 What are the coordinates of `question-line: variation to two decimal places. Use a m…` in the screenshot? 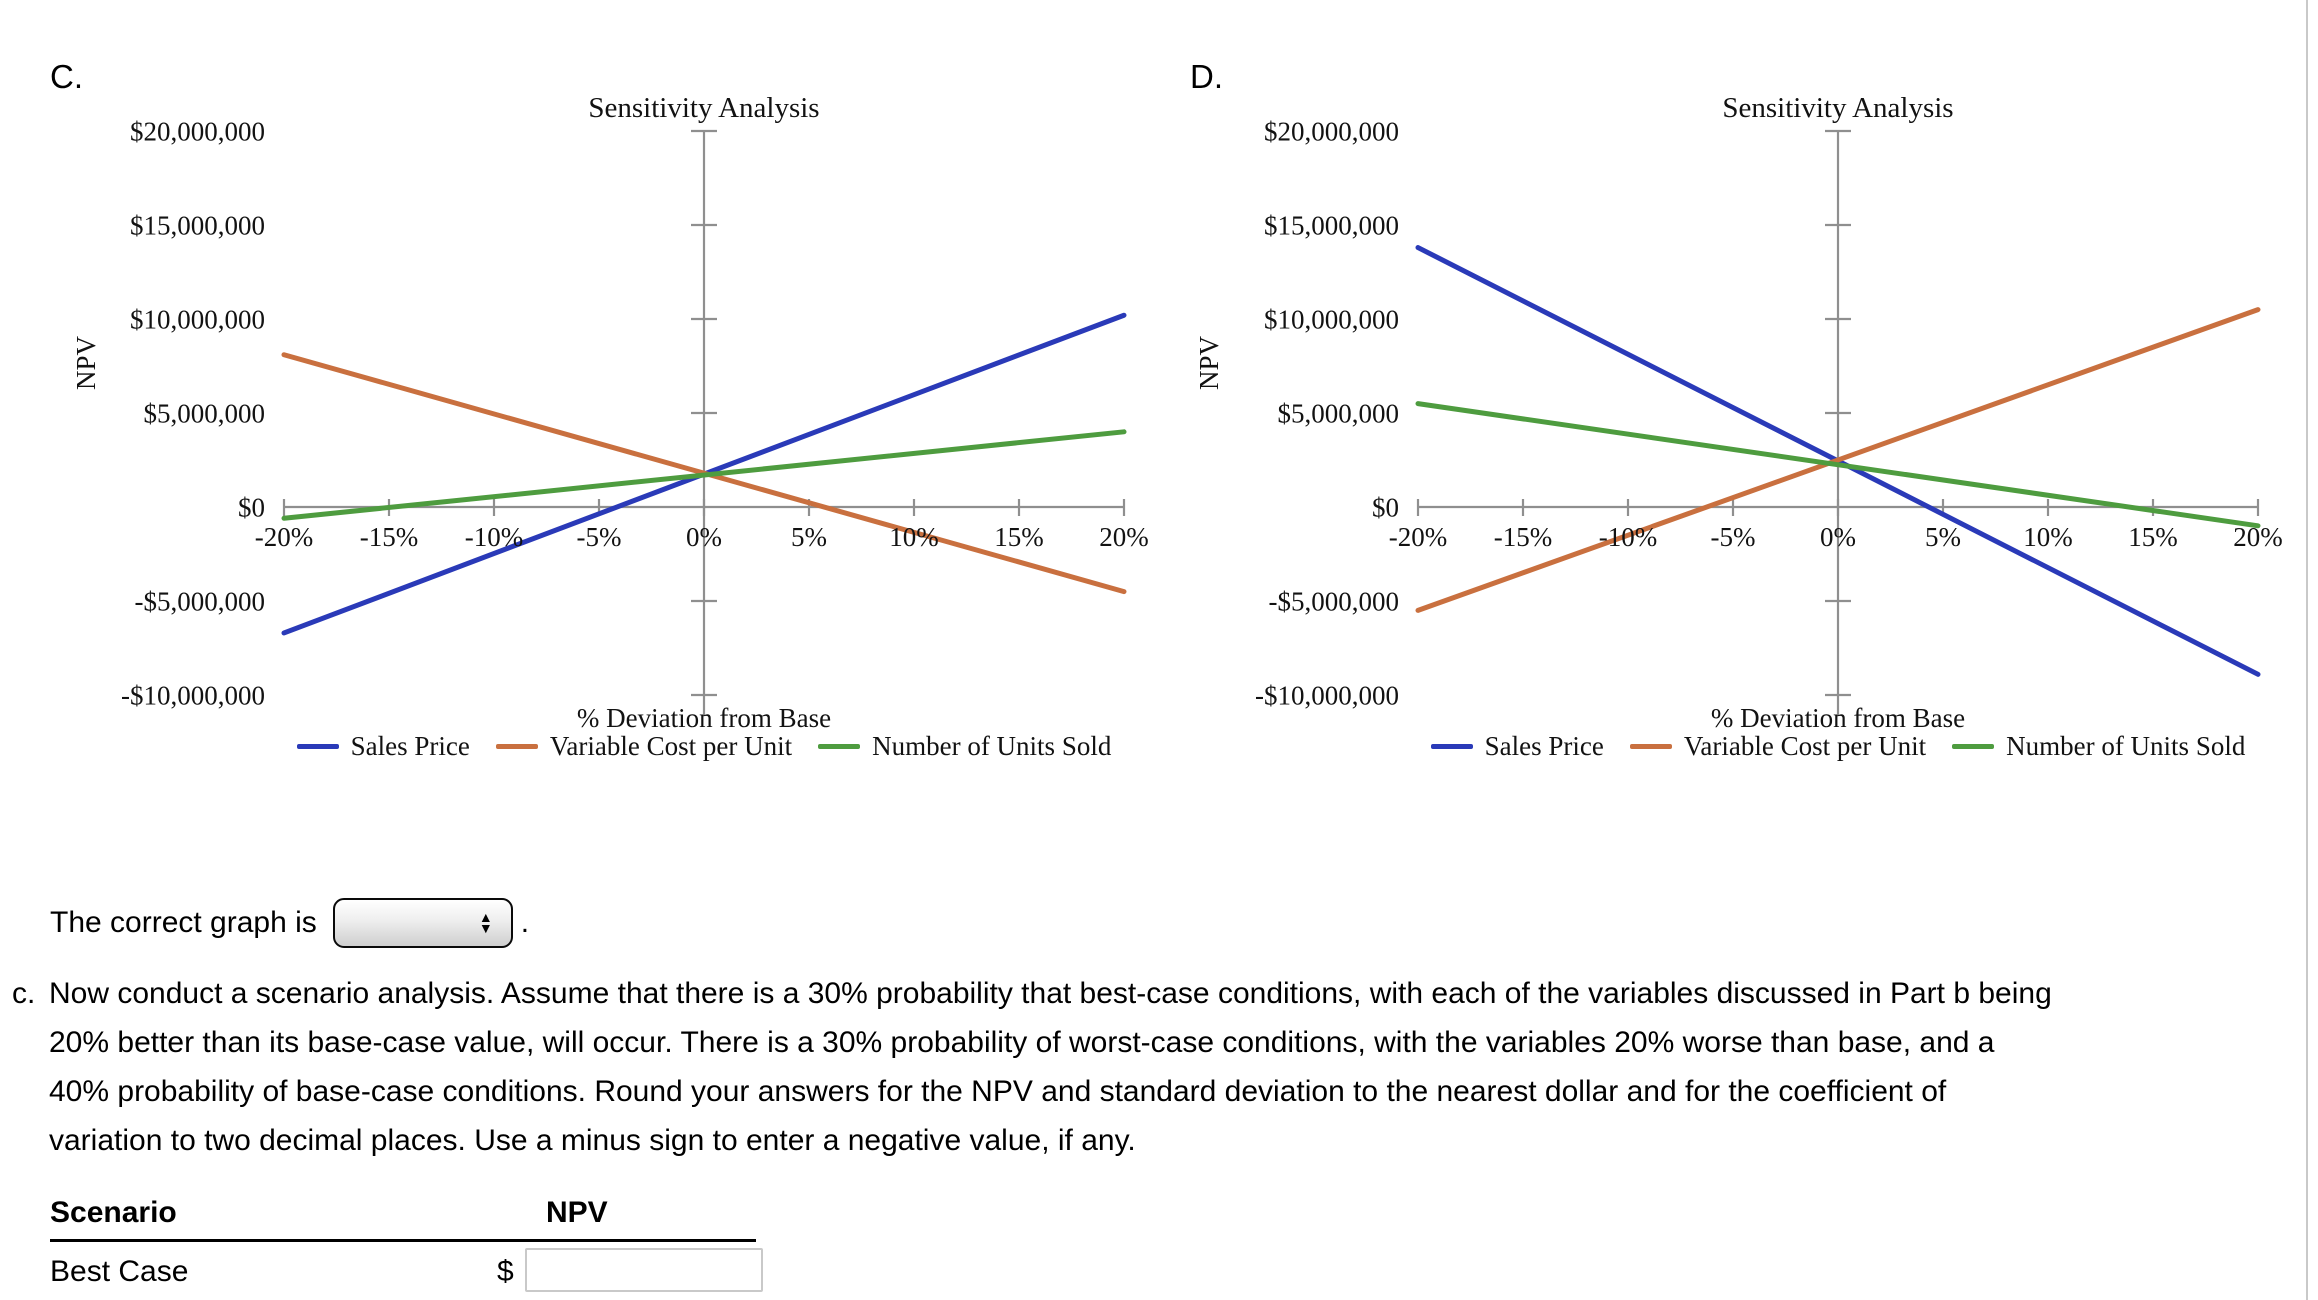 It's located at (592, 1140).